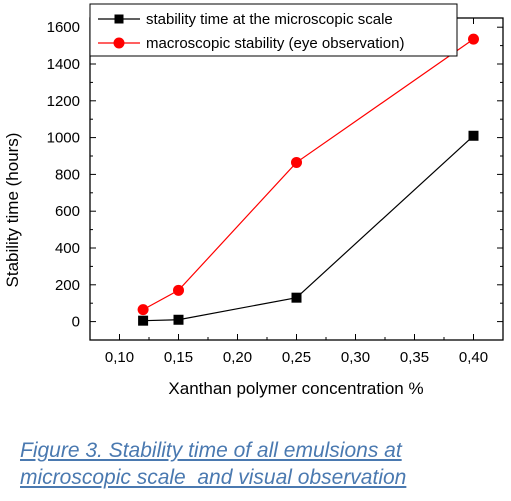 Image resolution: width=511 pixels, height=501 pixels. Describe the element at coordinates (63, 27) in the screenshot. I see `y-tick-label: 1600` at that location.